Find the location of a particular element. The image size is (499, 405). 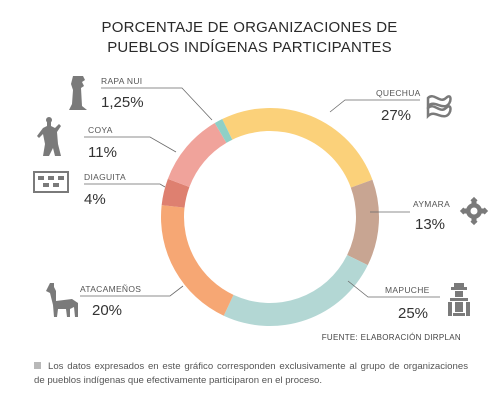

slice-atacame-os is located at coordinates (197, 260).